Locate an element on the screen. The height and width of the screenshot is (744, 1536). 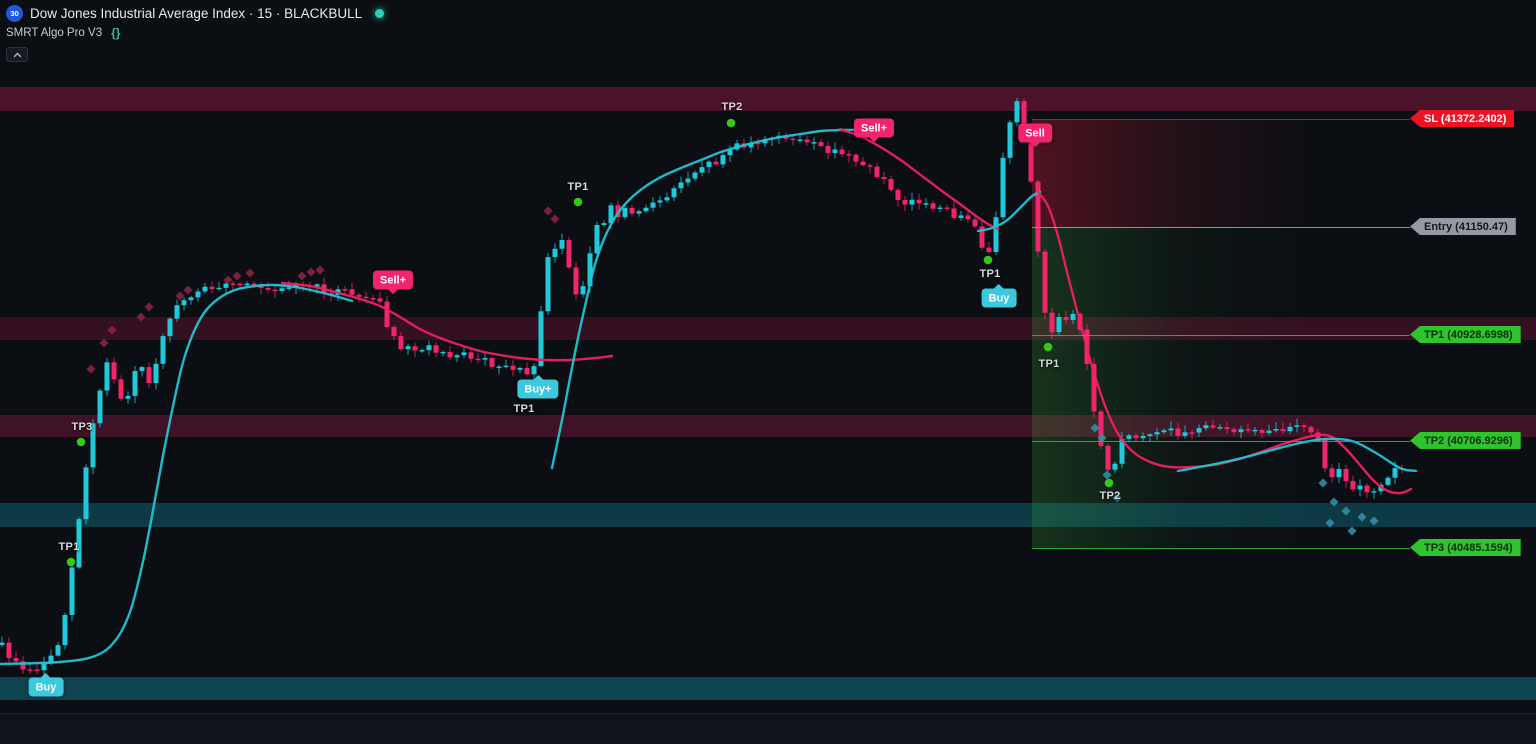
tp-label: TP2 is located at coordinates (1110, 496).